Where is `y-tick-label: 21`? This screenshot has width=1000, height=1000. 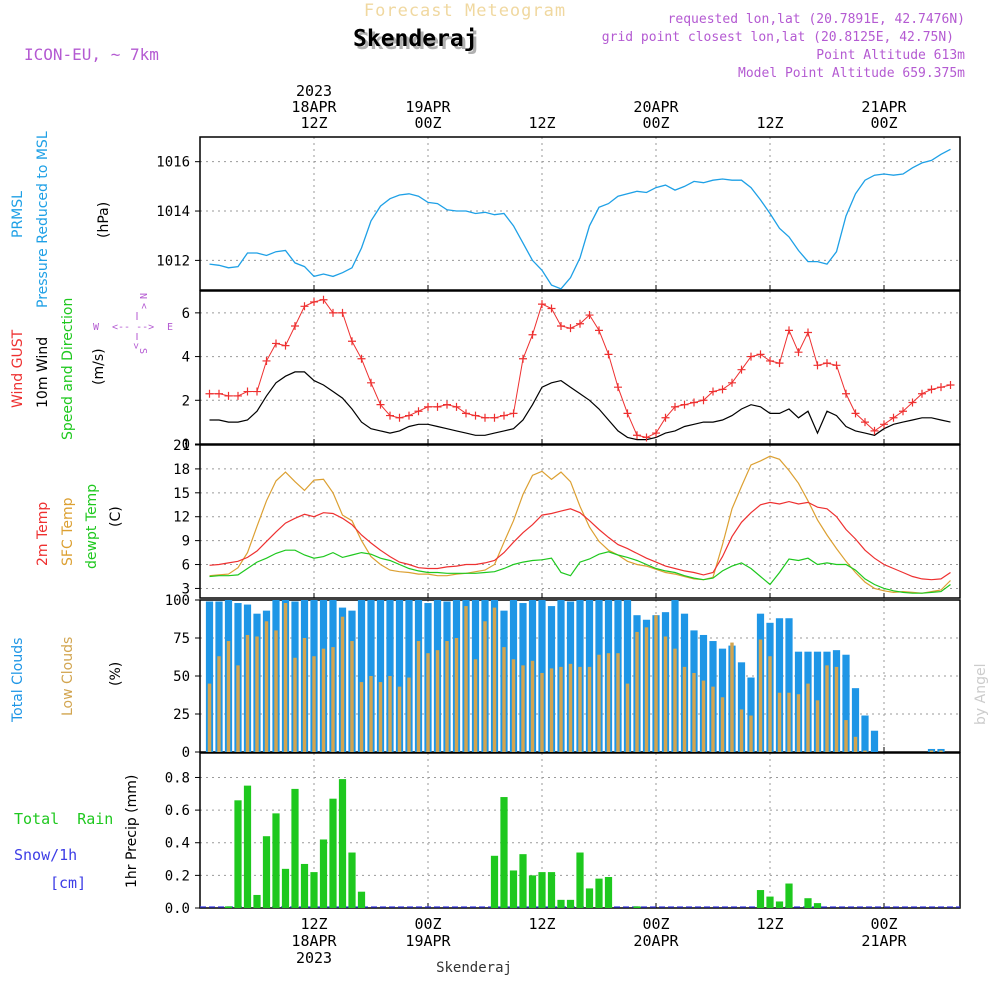
y-tick-label: 21 is located at coordinates (181, 446).